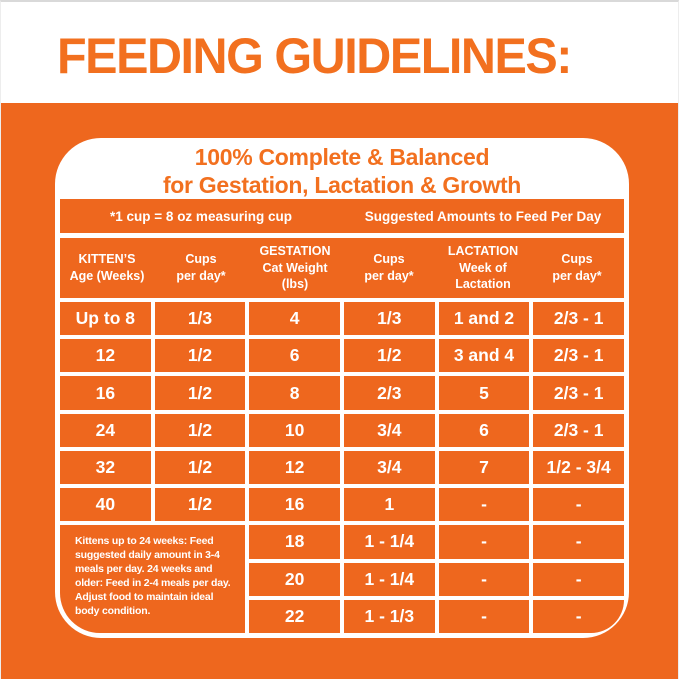 This screenshot has height=679, width=679. Describe the element at coordinates (578, 467) in the screenshot. I see `table-cell: 1/2 - 3/4` at that location.